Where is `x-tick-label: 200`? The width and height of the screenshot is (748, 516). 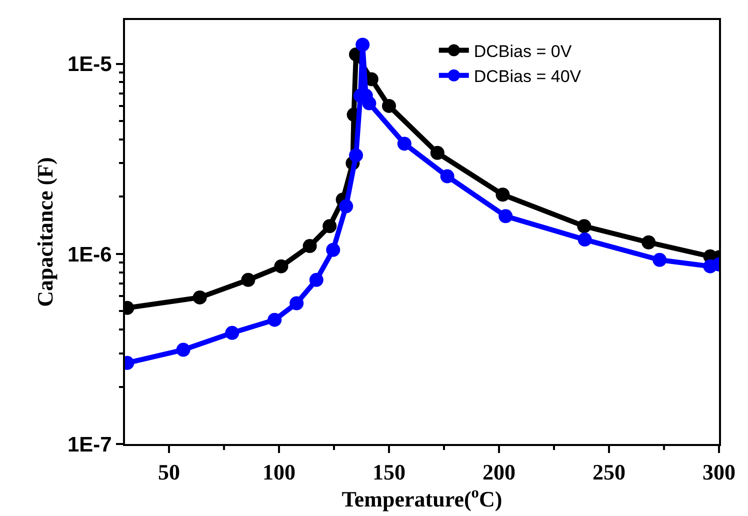
x-tick-label: 200 is located at coordinates (499, 471).